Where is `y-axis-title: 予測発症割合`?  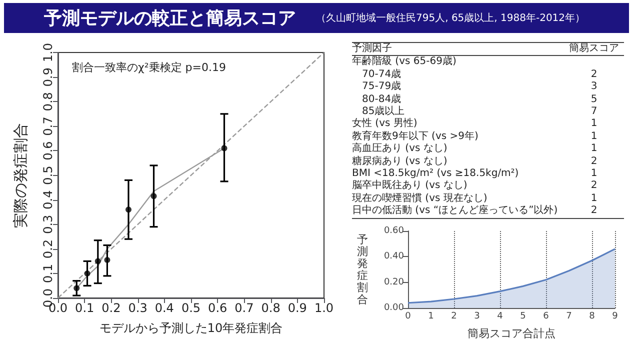 y-axis-title: 予測発症割合 is located at coordinates (362, 269).